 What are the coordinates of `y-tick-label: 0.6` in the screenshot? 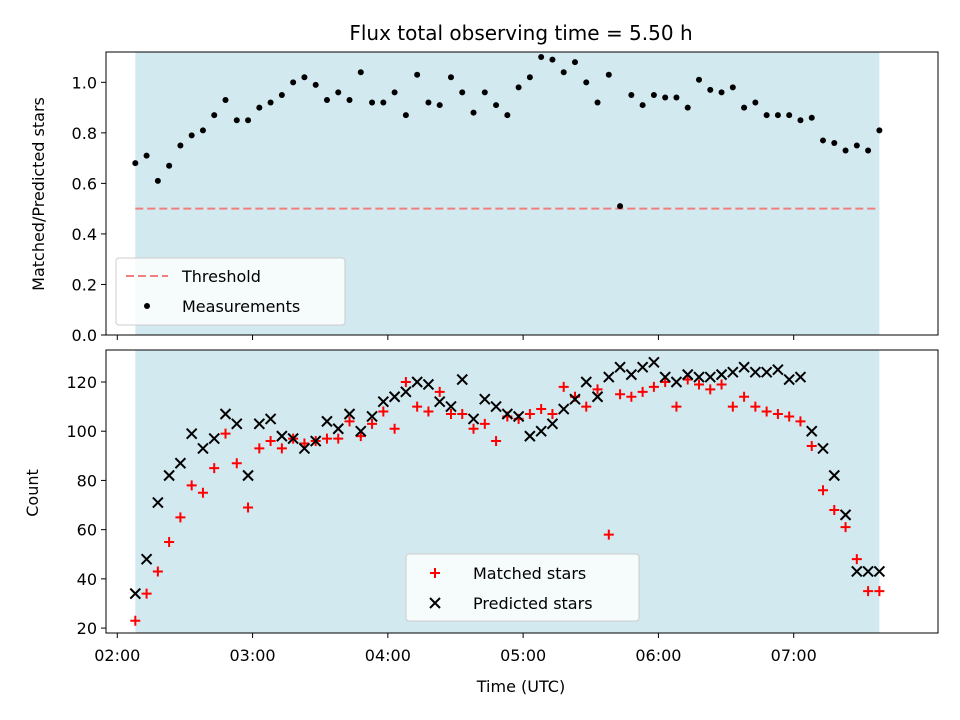 It's located at (84, 183).